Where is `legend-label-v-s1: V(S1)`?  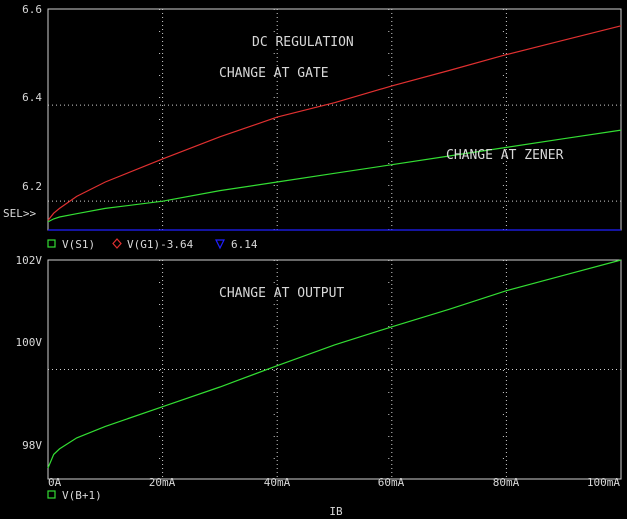 legend-label-v-s1: V(S1) is located at coordinates (78, 244).